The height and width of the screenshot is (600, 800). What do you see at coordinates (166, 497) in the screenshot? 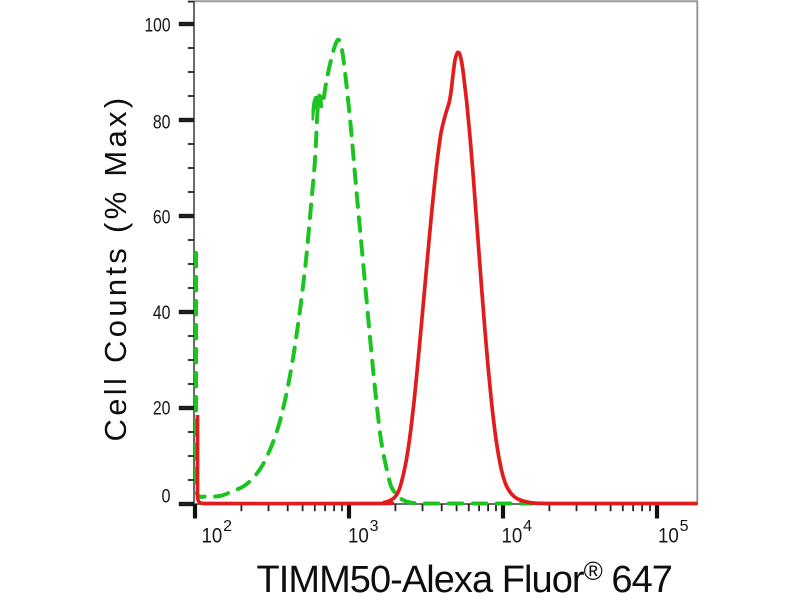
I see `svg-text: 0` at bounding box center [166, 497].